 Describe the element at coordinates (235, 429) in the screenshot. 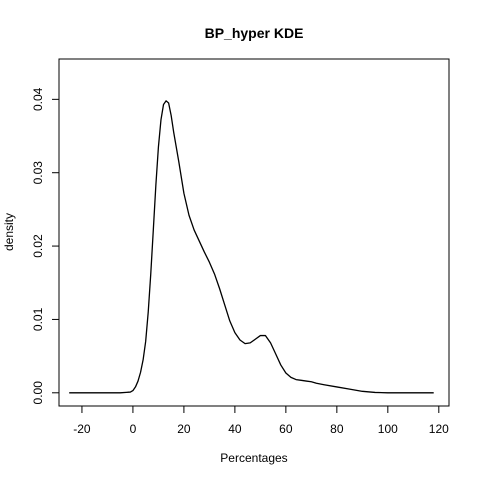

I see `x-tick-label: 40` at that location.